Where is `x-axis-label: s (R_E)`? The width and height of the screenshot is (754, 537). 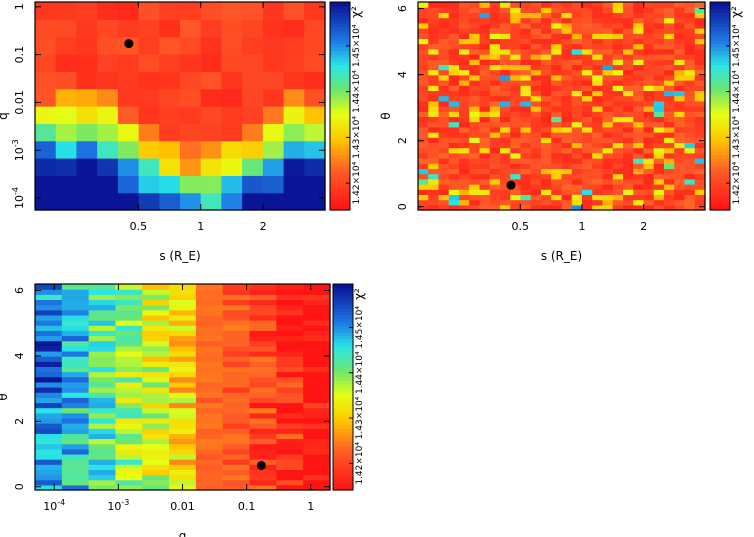 x-axis-label: s (R_E) is located at coordinates (179, 256).